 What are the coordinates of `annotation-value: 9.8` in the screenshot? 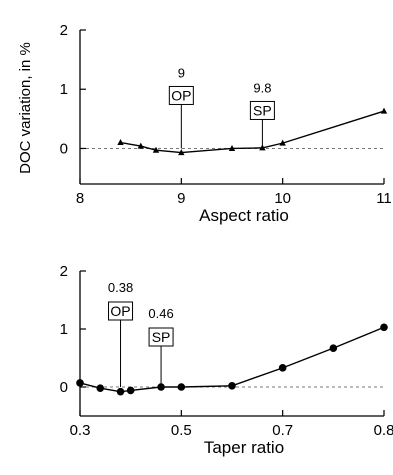 It's located at (262, 87).